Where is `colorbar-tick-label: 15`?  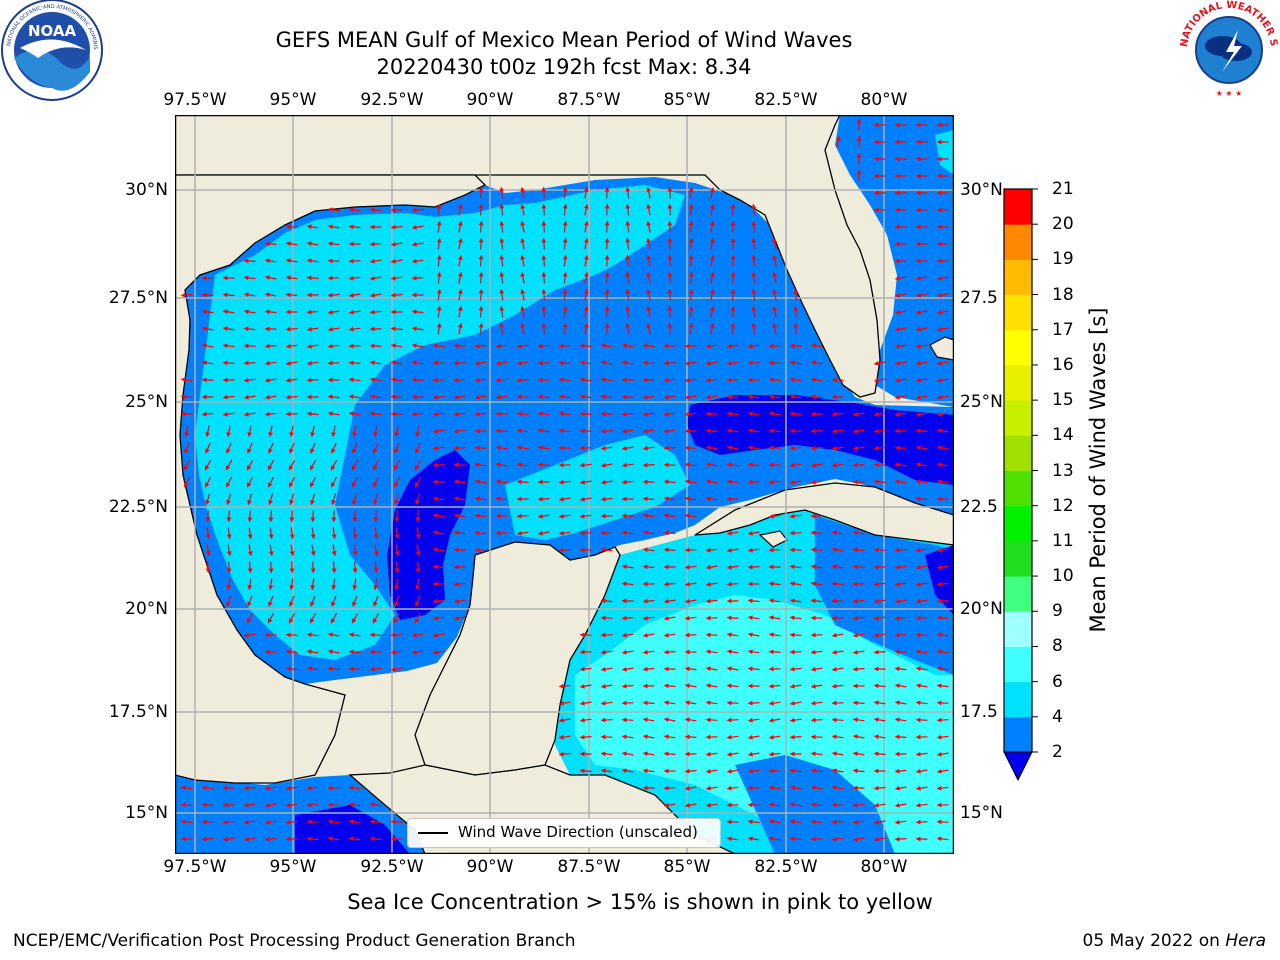
colorbar-tick-label: 15 is located at coordinates (1063, 400).